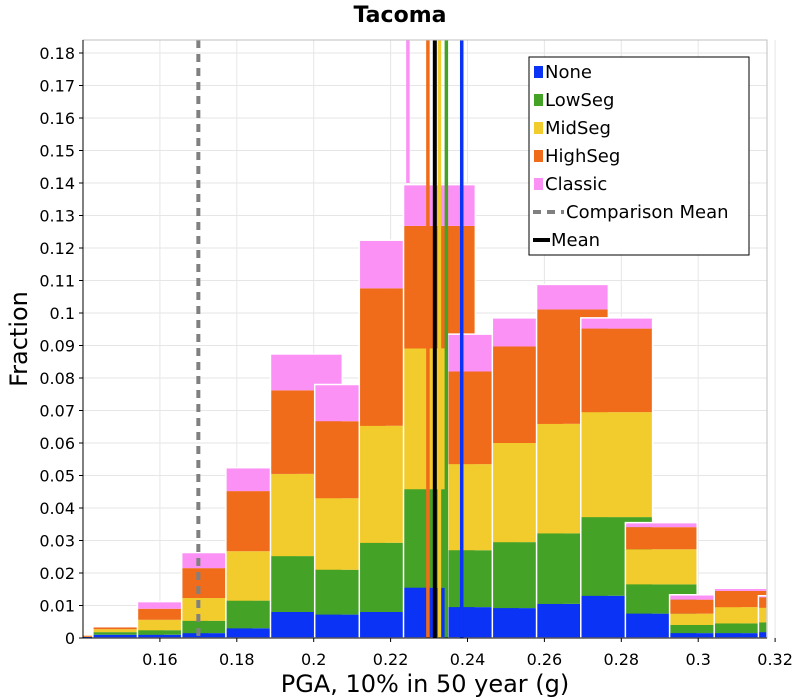 The image size is (800, 700). I want to click on y-tick-label: 0.1, so click(62, 313).